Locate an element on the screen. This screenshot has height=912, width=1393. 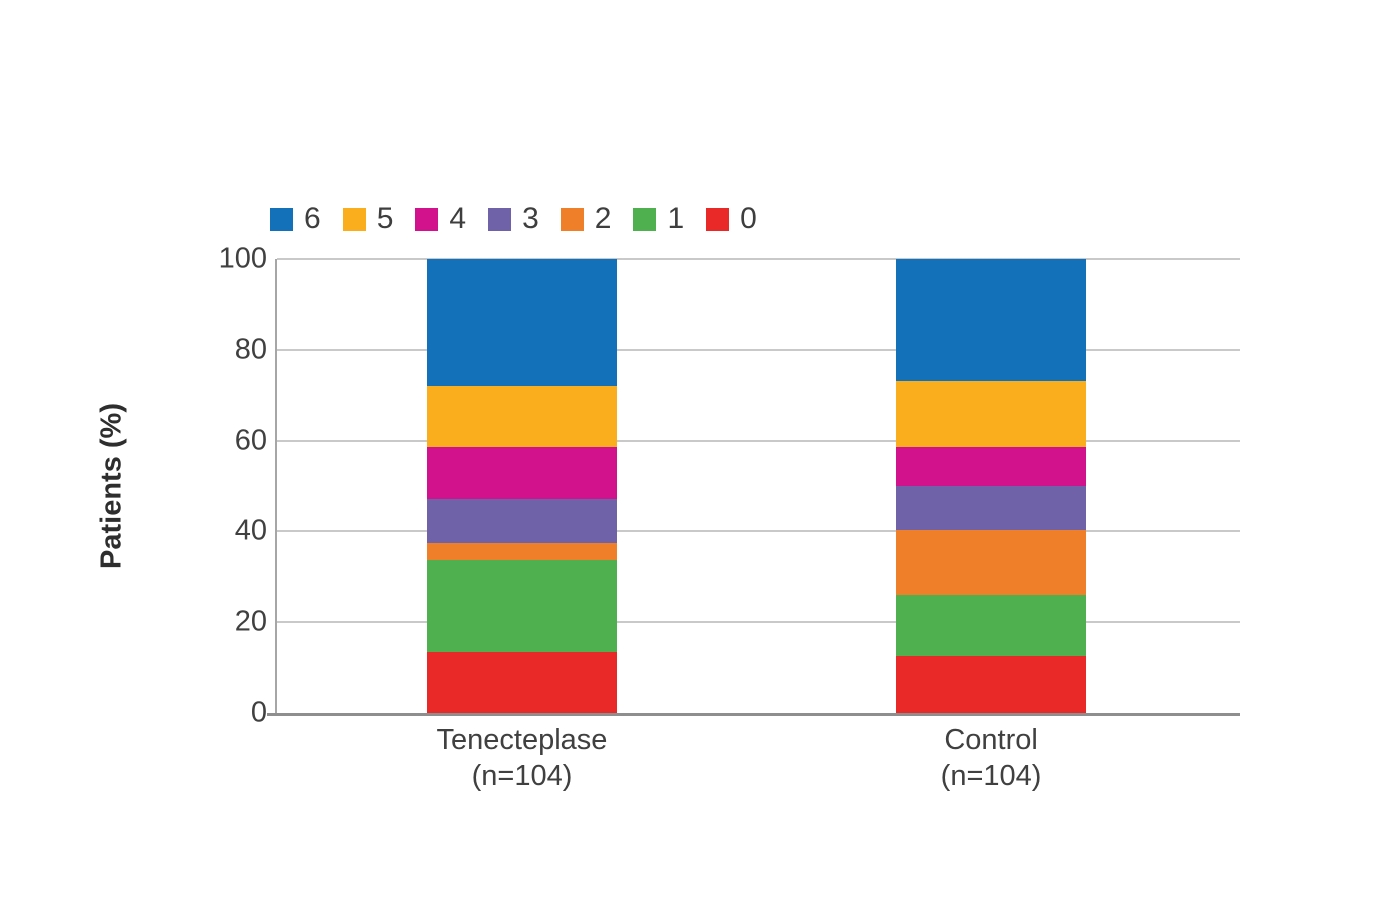
legend-item-5: 5 is located at coordinates (368, 218).